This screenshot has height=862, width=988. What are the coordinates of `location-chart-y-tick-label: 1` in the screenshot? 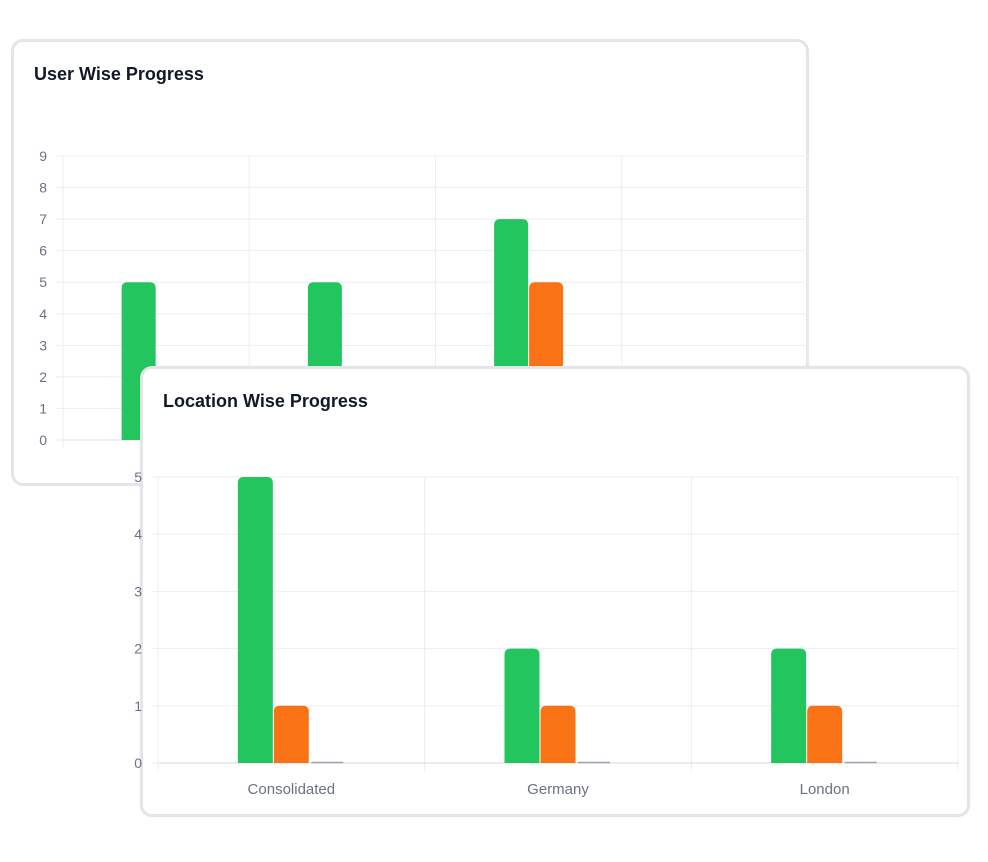 It's located at (138, 706).